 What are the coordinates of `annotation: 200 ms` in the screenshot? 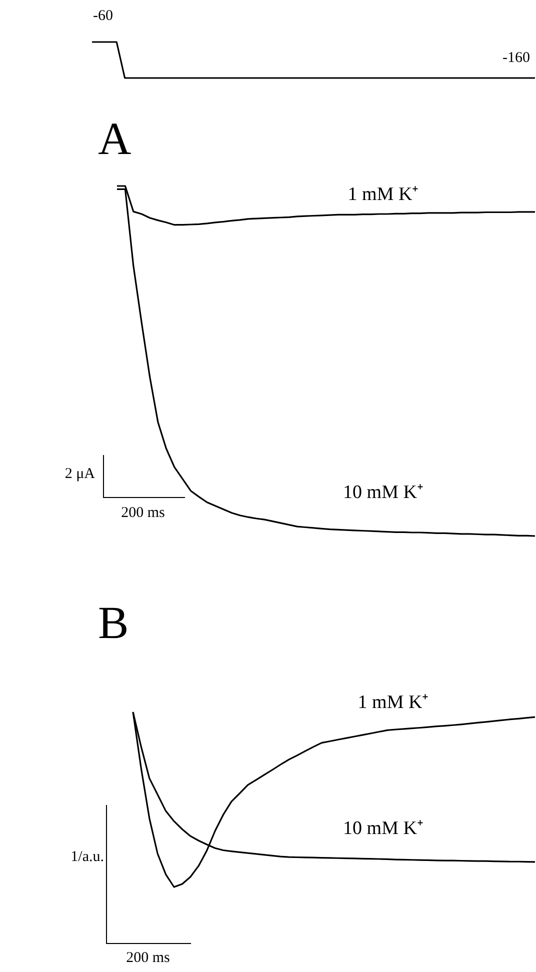 It's located at (143, 513).